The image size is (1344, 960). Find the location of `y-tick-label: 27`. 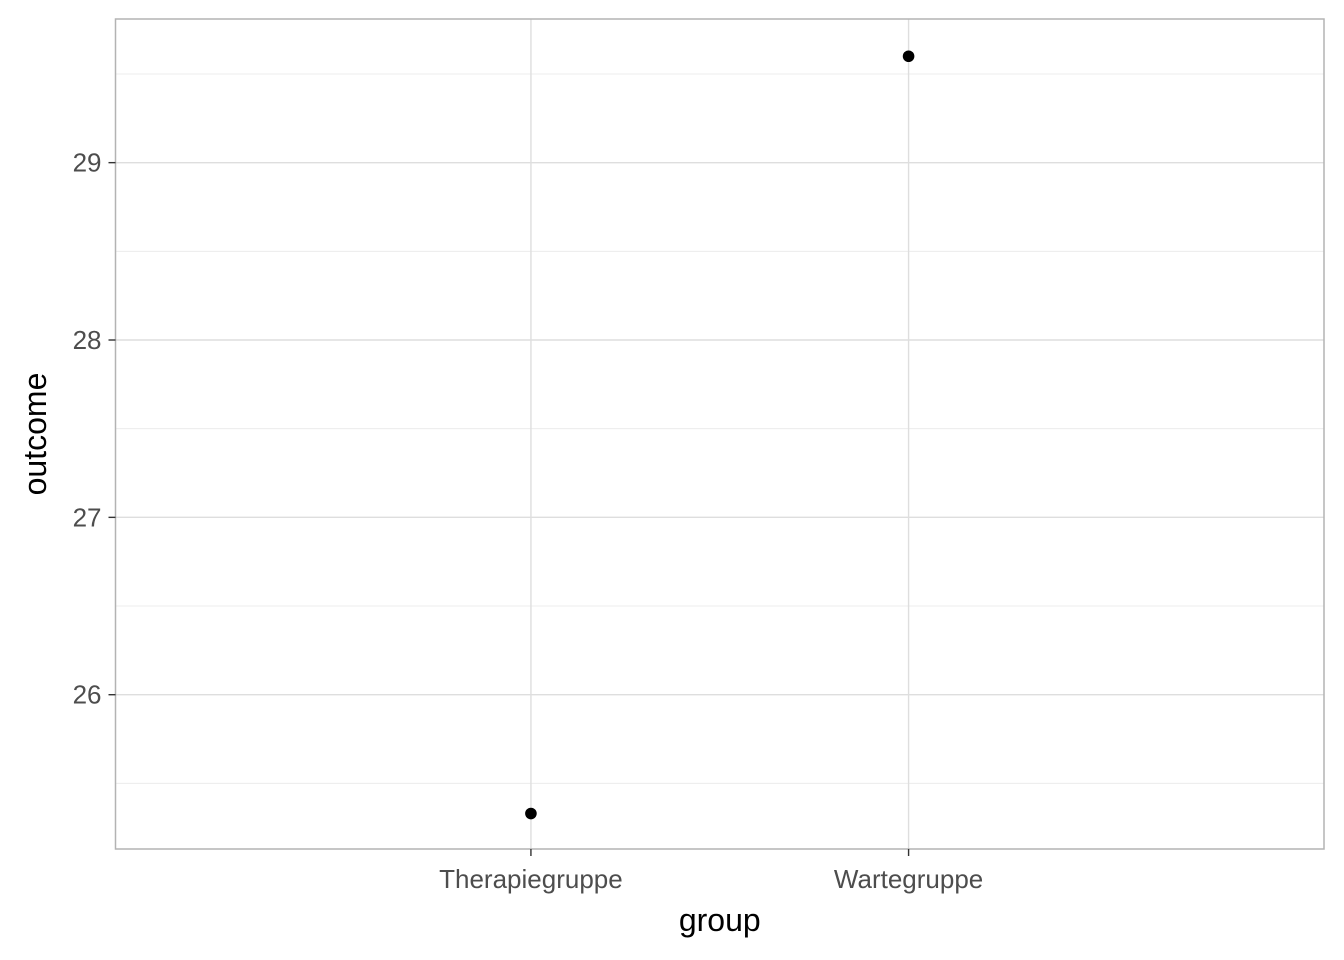

y-tick-label: 27 is located at coordinates (87, 517).